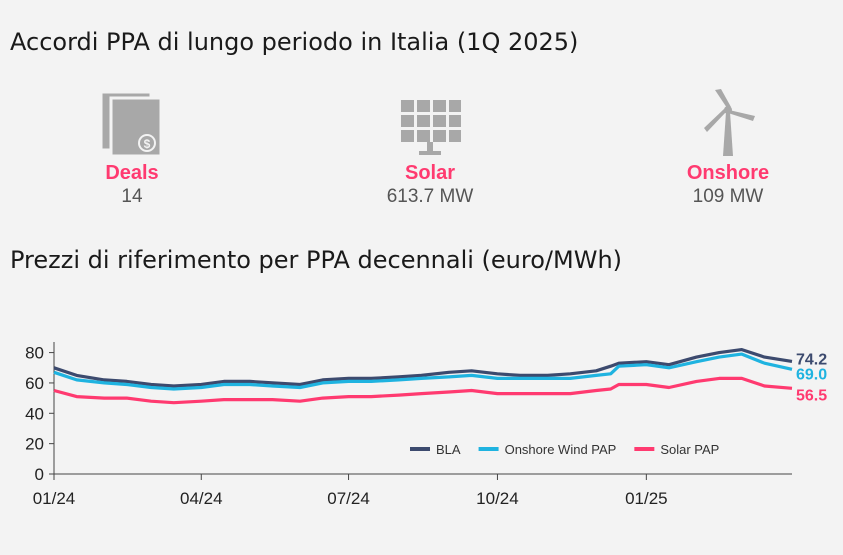 This screenshot has width=843, height=555. I want to click on kpi-deals: $ Deals 14, so click(132, 147).